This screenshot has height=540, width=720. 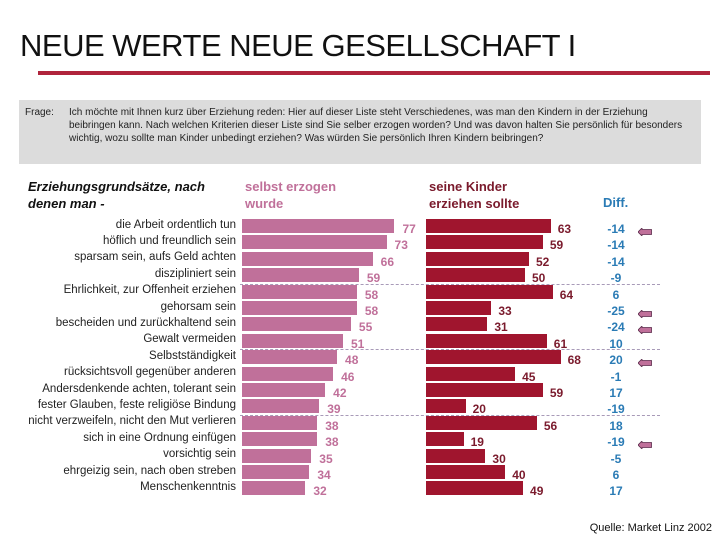 I want to click on value-label-kinder: 40, so click(x=519, y=475).